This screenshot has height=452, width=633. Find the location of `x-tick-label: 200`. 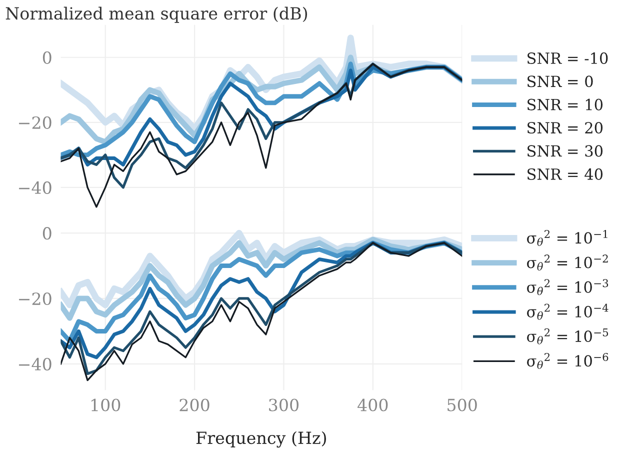

x-tick-label: 200 is located at coordinates (195, 405).